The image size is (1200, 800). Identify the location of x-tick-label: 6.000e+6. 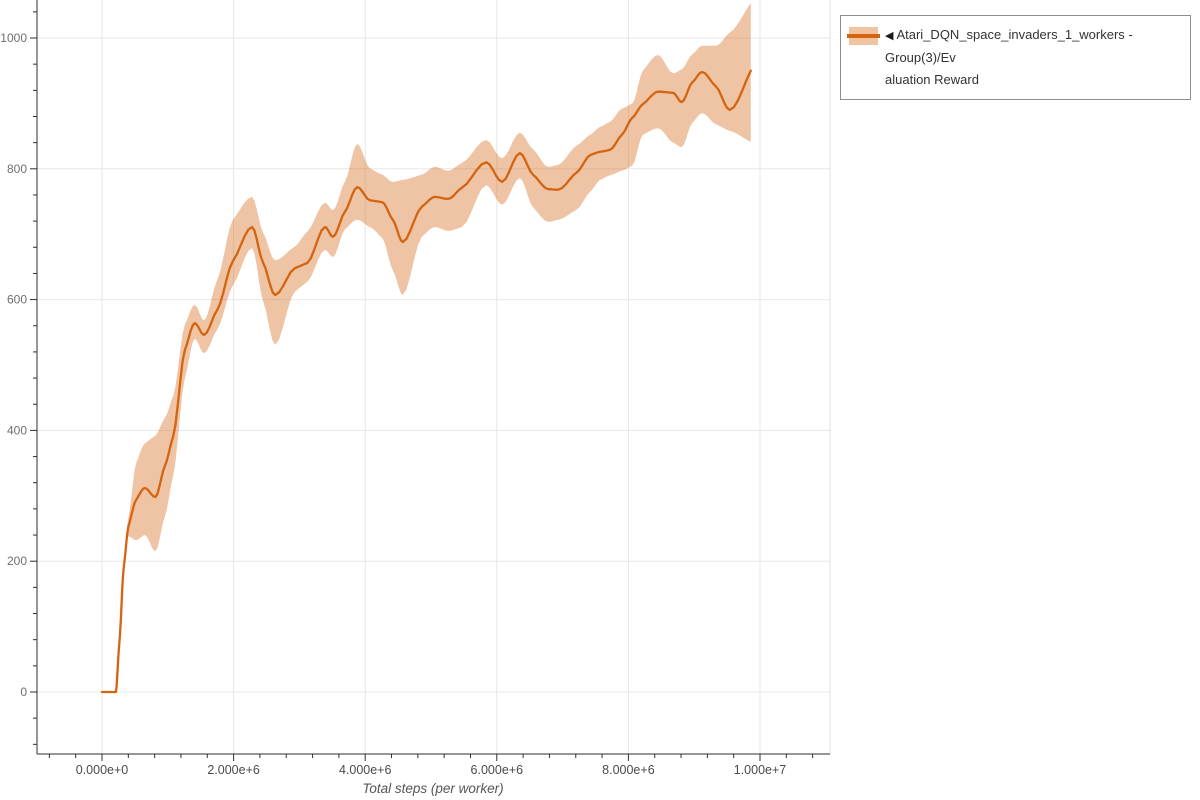
(497, 770).